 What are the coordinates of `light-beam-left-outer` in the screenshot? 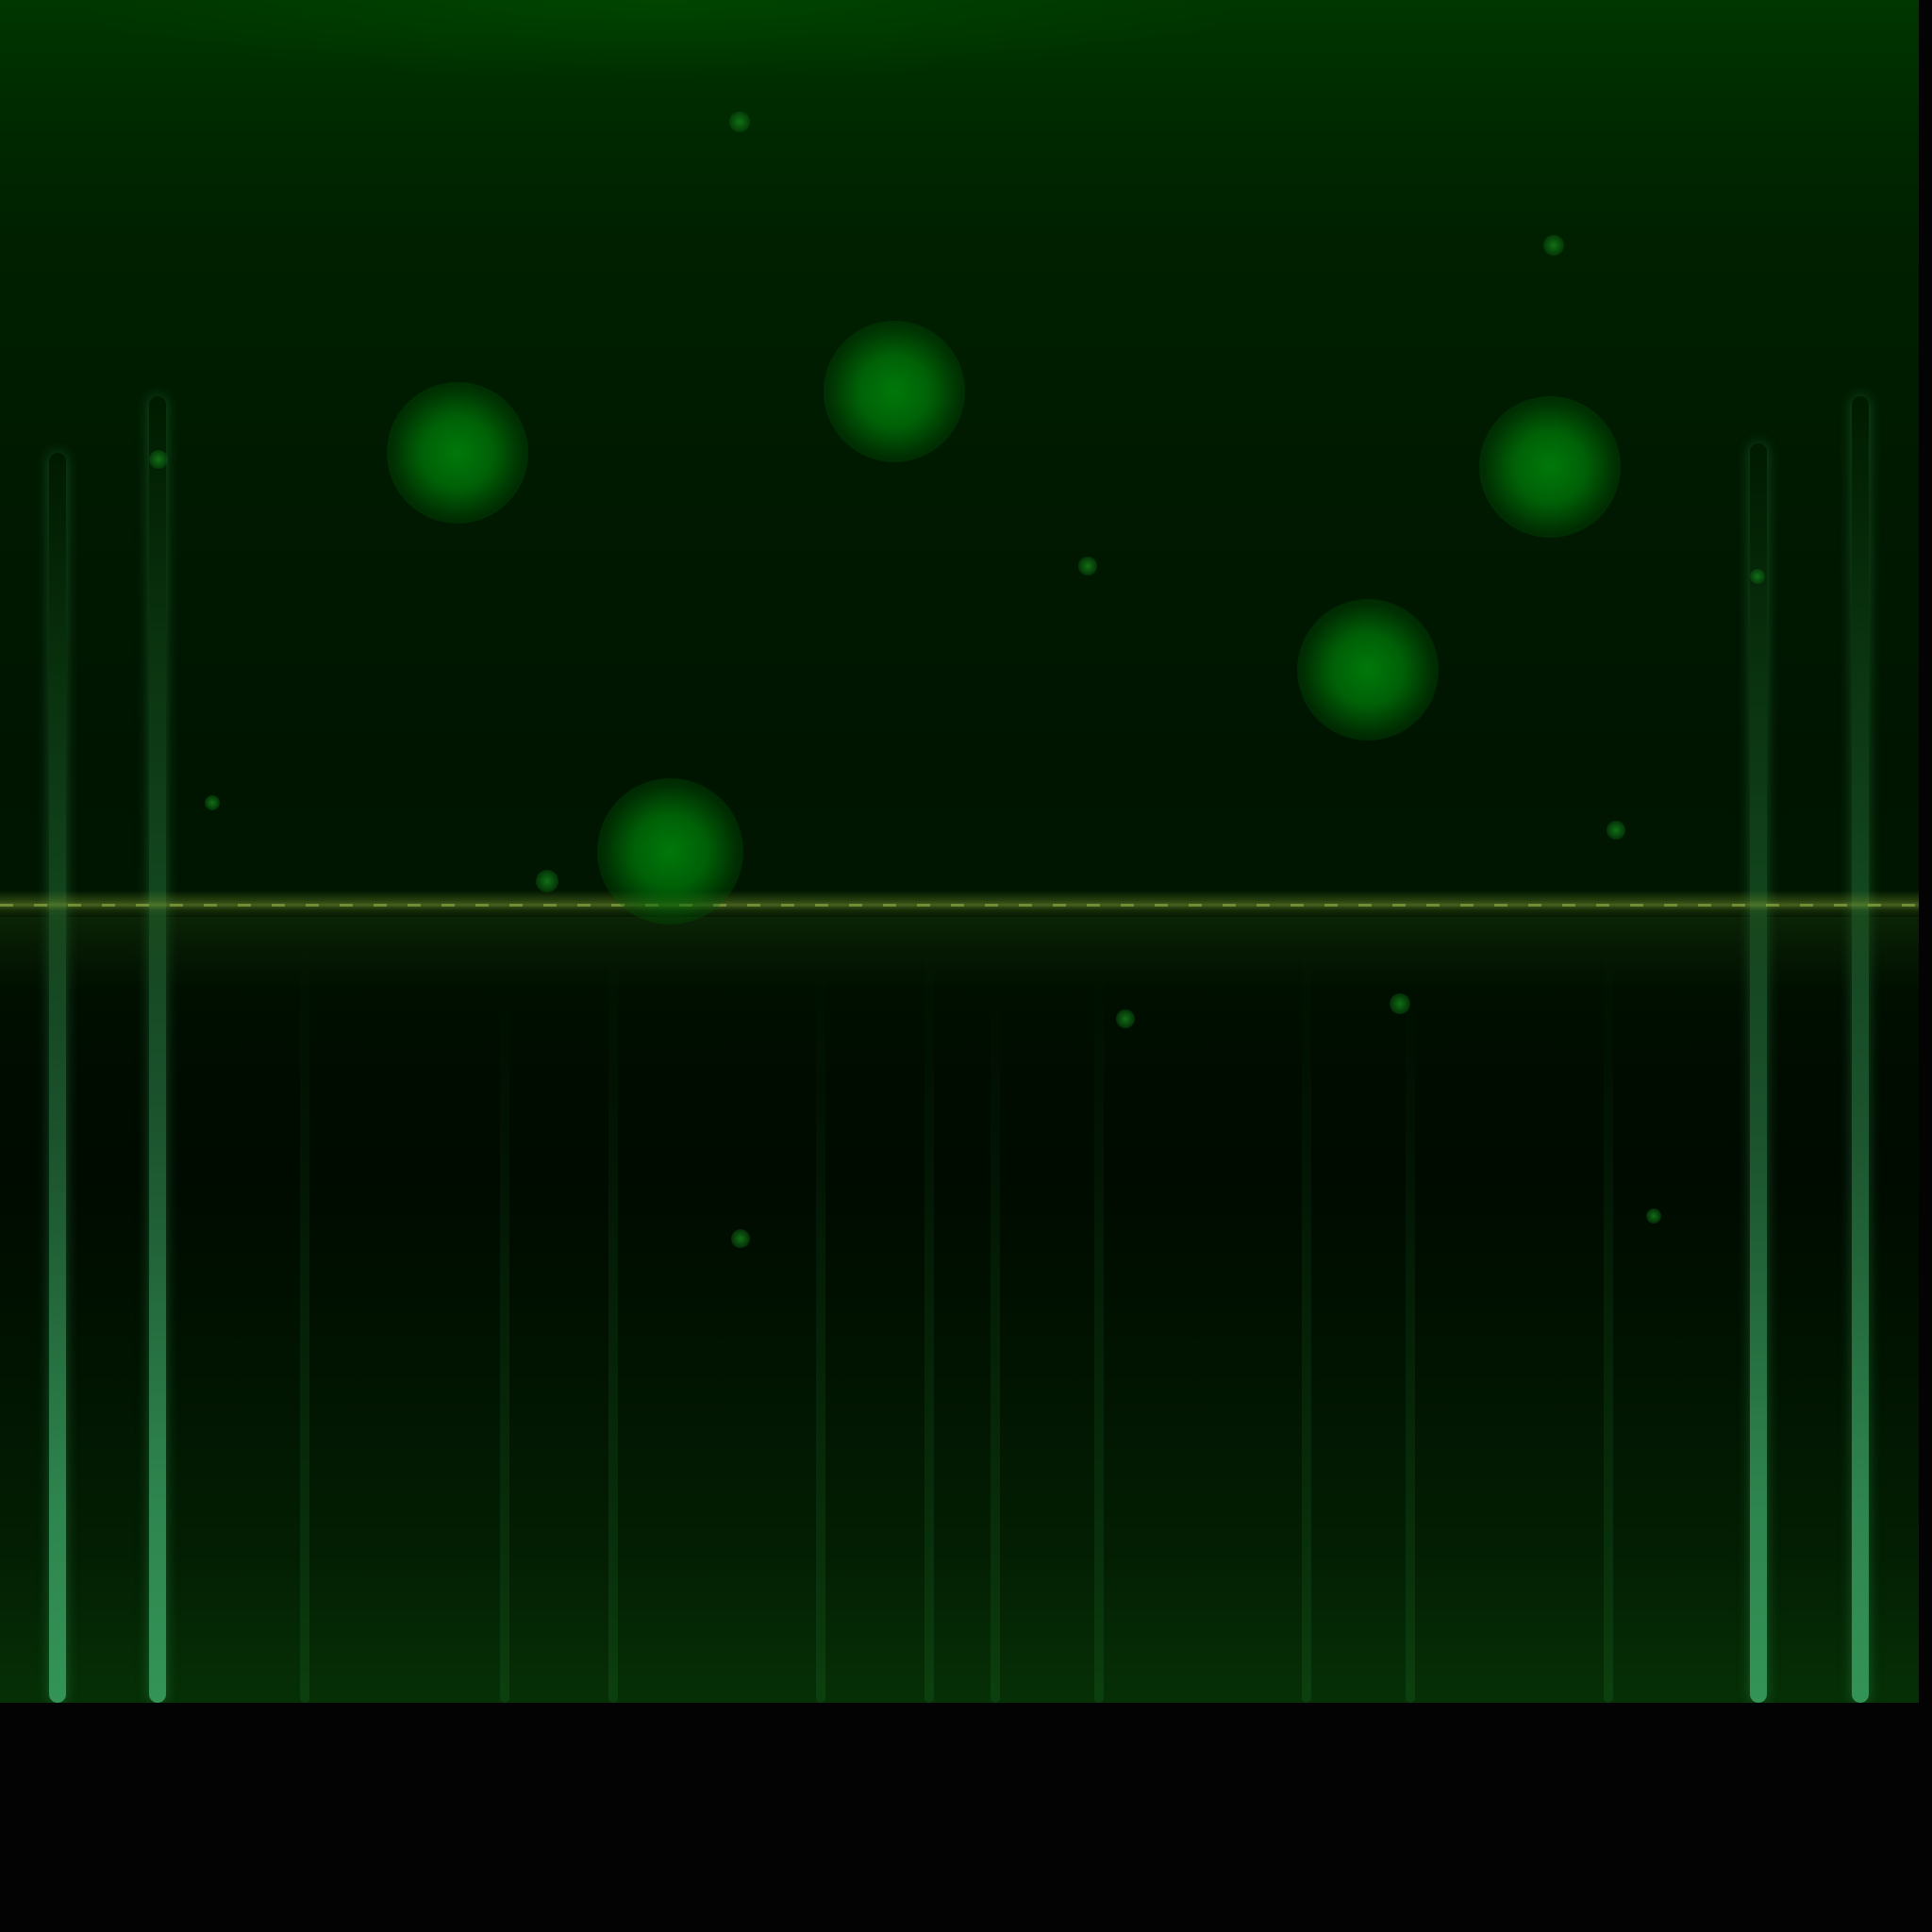 It's located at (57, 1078).